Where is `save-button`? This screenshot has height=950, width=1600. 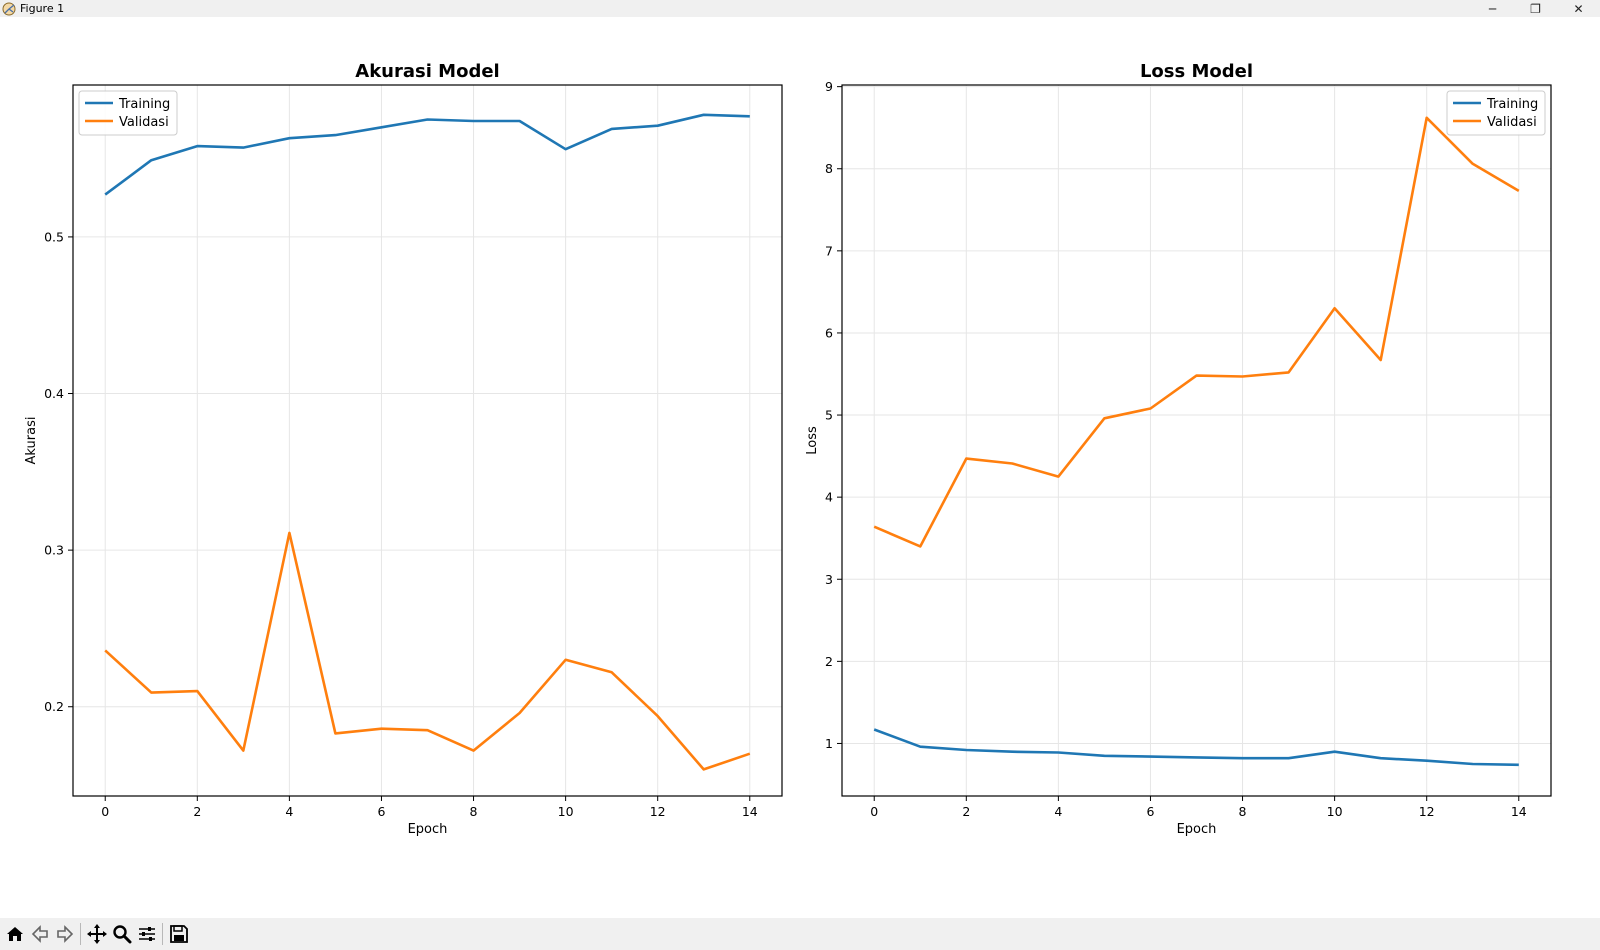 save-button is located at coordinates (178, 934).